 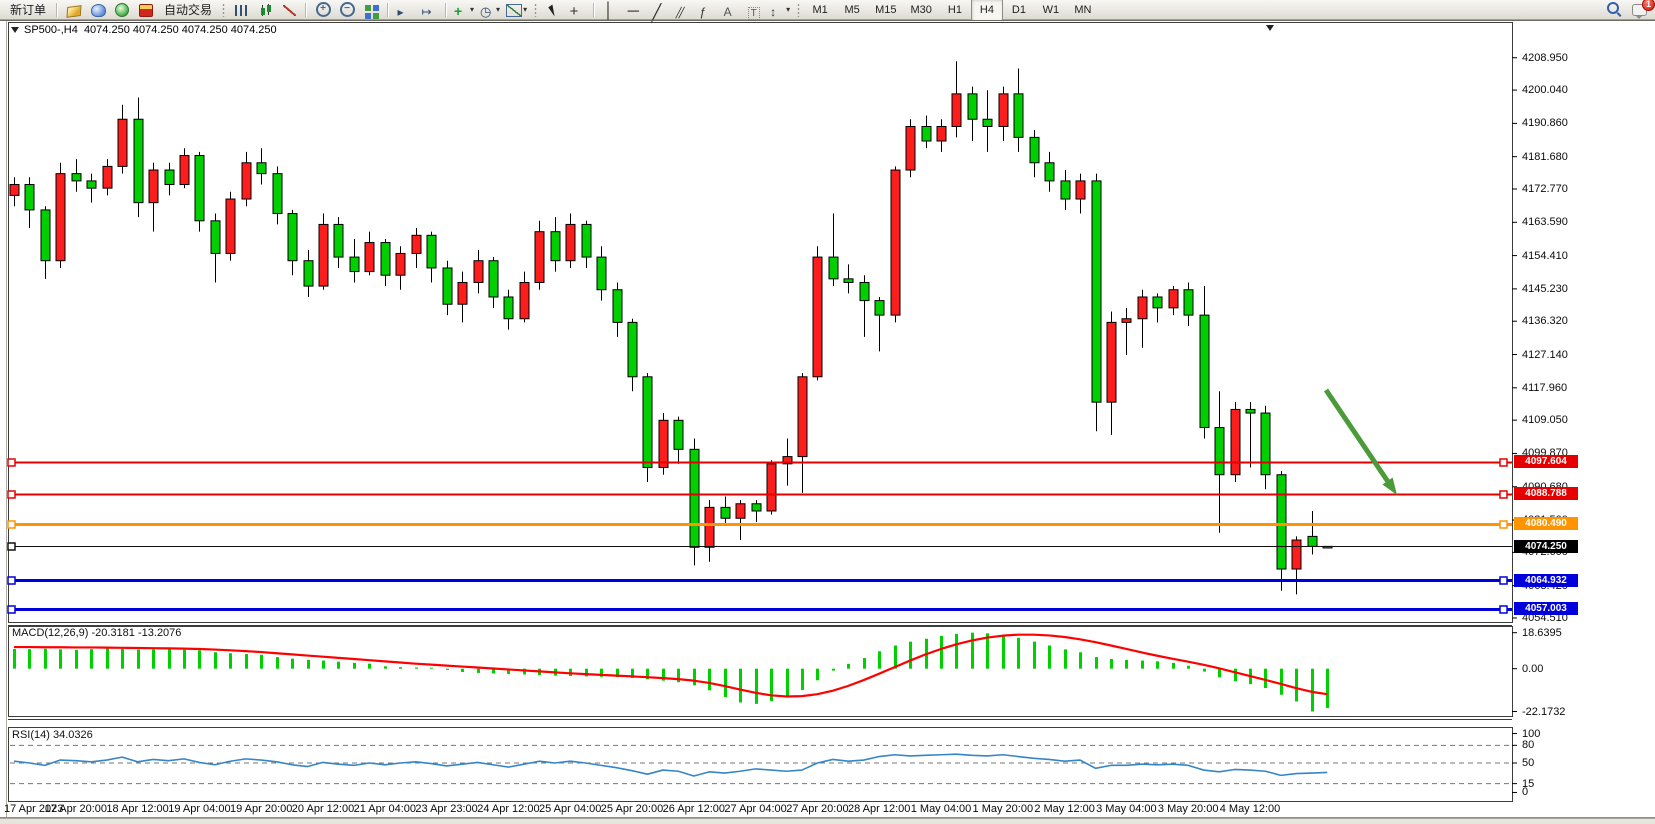 What do you see at coordinates (1615, 10) in the screenshot?
I see `search-icon` at bounding box center [1615, 10].